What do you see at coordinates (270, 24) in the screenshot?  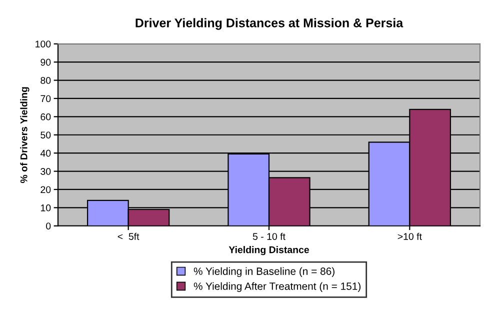 I see `chart-title: Driver Yielding Distances at Mission & Persia` at bounding box center [270, 24].